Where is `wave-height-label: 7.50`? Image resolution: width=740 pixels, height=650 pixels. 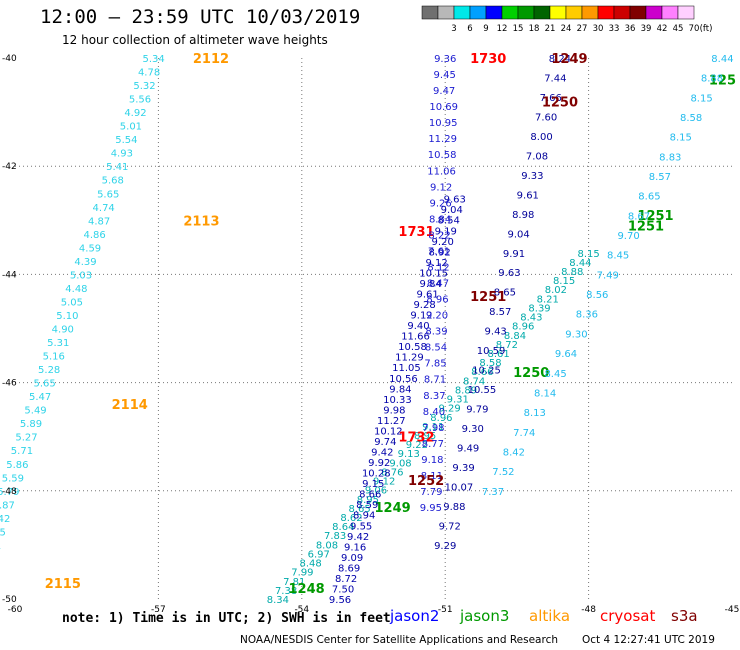 wave-height-label: 7.50 is located at coordinates (343, 589).